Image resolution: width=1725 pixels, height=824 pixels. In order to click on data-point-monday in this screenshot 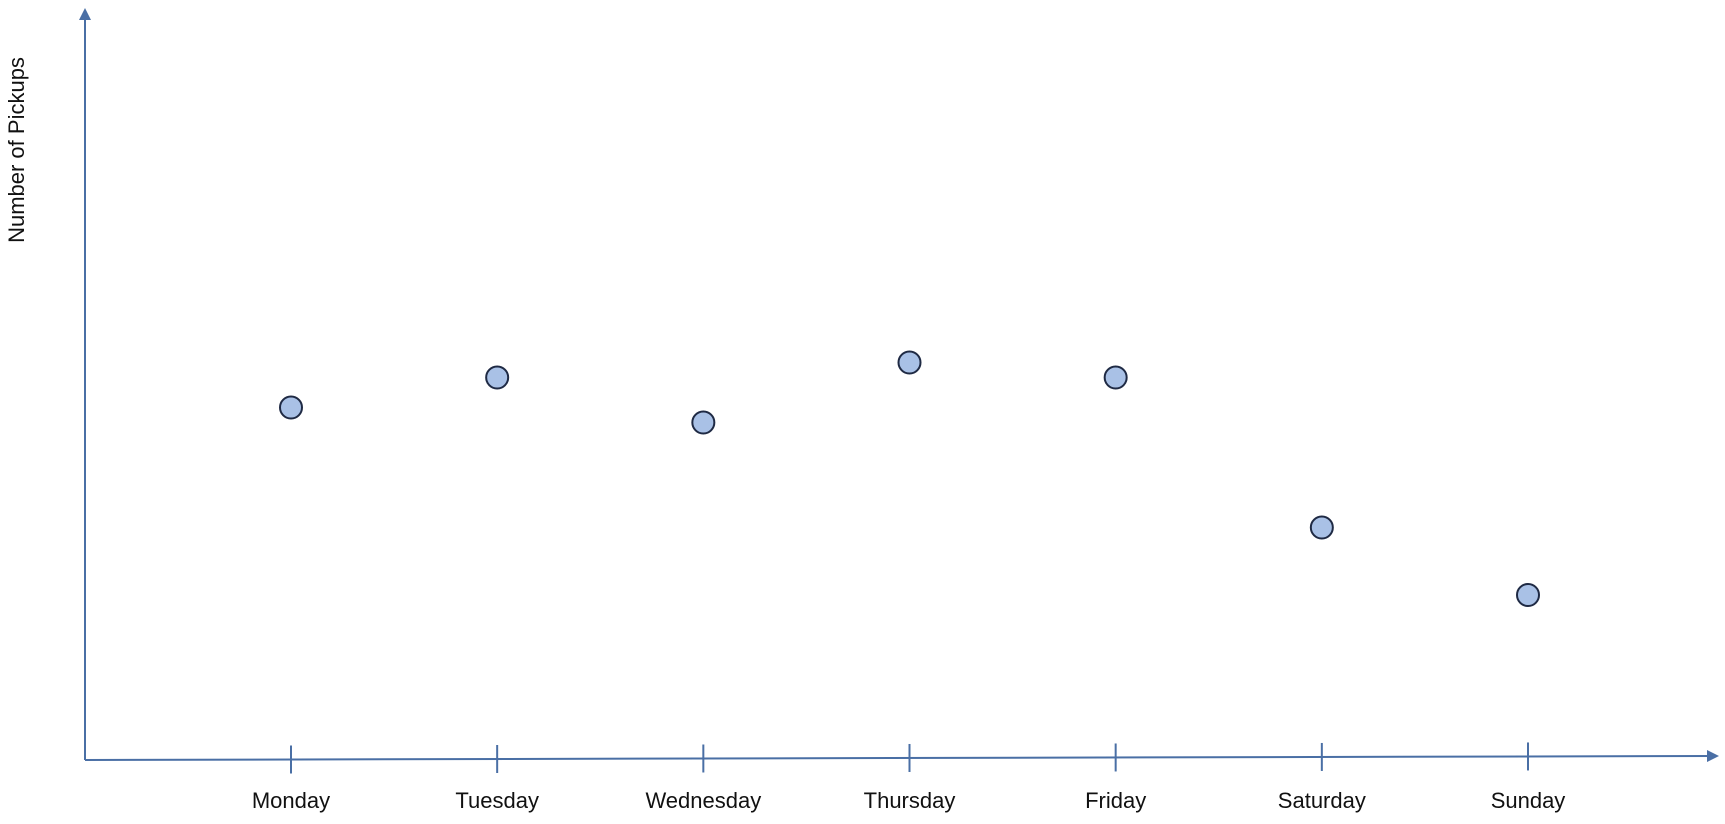, I will do `click(291, 407)`.